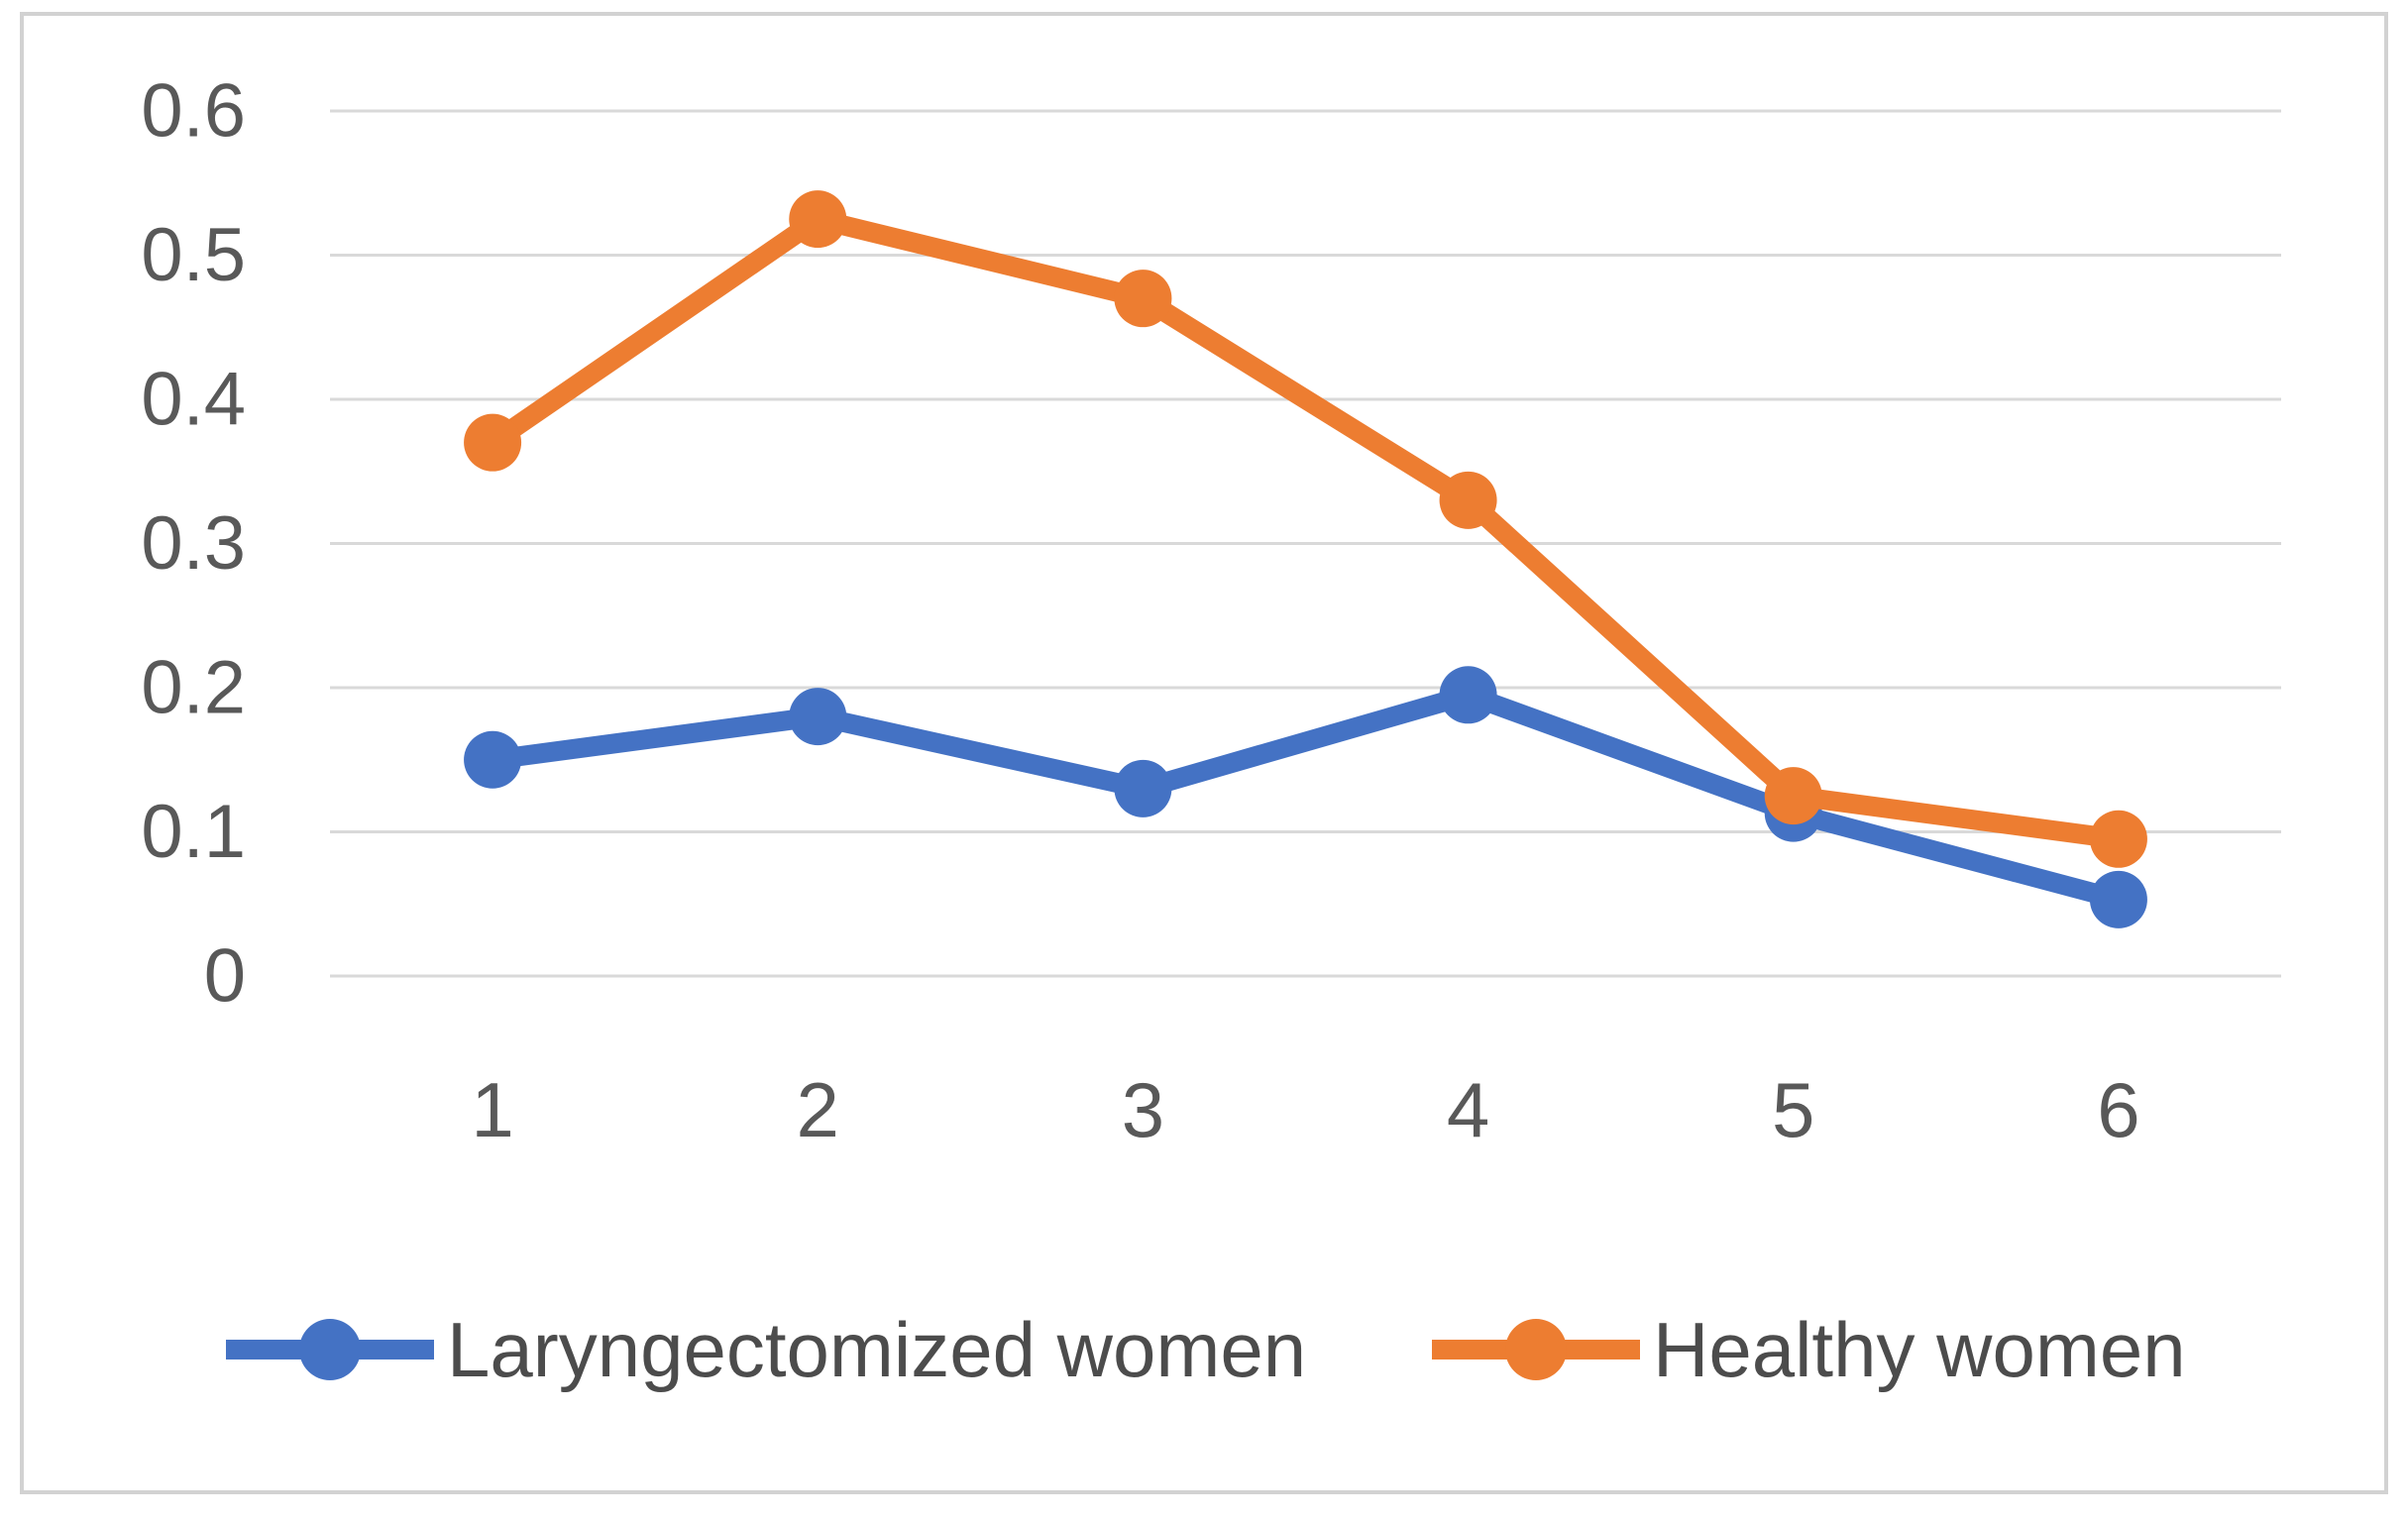 The image size is (2408, 1523). What do you see at coordinates (225, 976) in the screenshot?
I see `y-tick-label: 0` at bounding box center [225, 976].